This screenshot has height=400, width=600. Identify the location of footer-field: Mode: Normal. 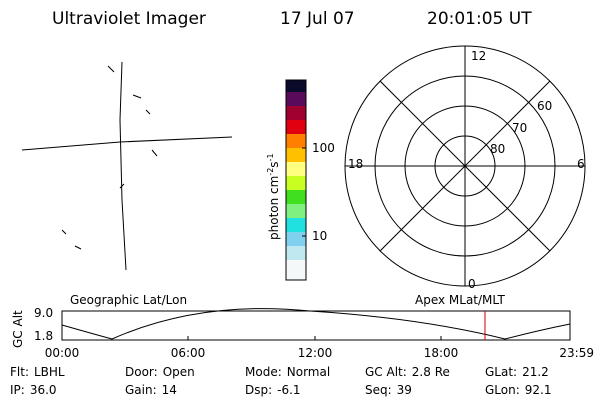
(287, 372).